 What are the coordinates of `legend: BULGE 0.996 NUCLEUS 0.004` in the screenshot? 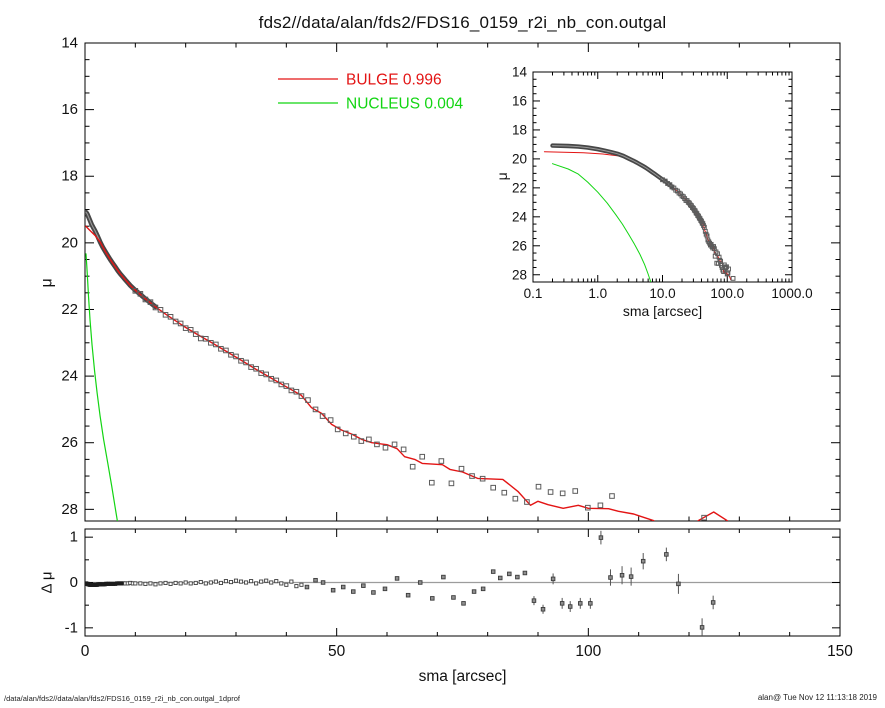 It's located at (371, 92).